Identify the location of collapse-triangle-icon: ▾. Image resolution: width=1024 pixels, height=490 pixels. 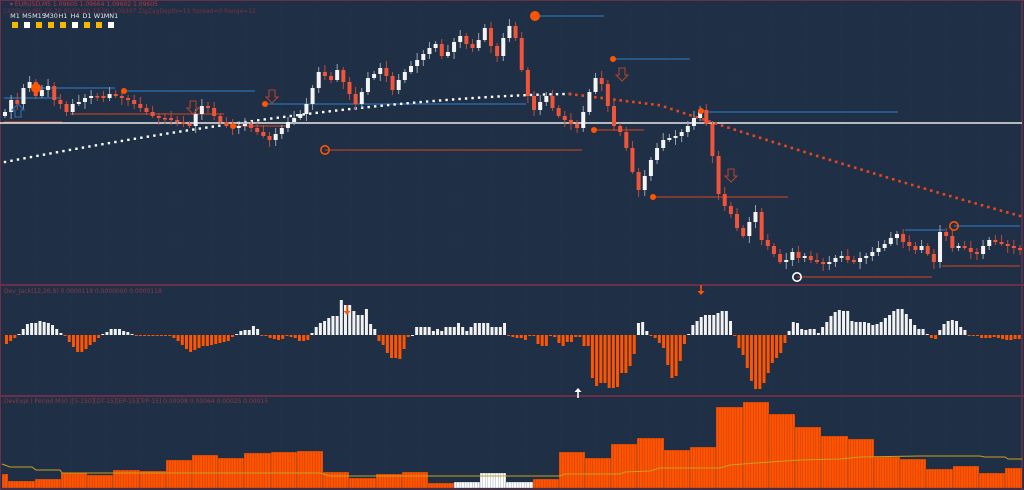
(12, 4).